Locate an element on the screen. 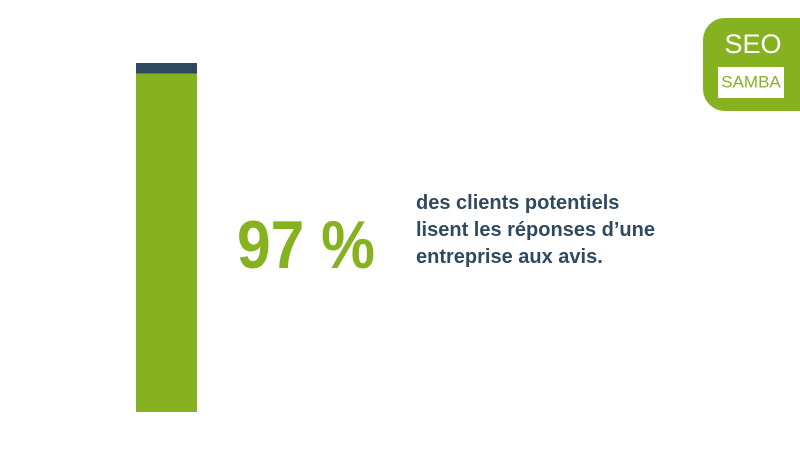  value-label: 97 % is located at coordinates (306, 245).